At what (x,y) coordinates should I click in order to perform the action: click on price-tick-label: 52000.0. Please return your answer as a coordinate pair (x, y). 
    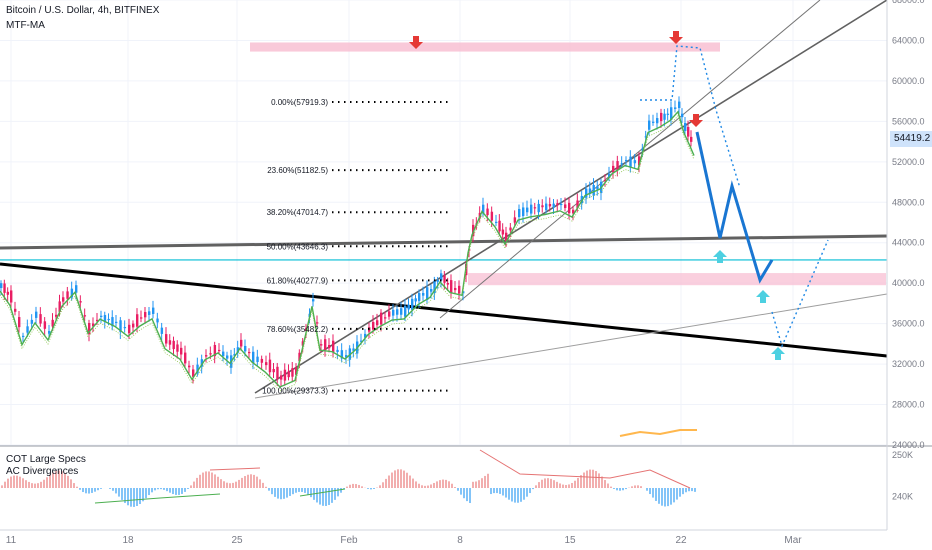
    Looking at the image, I should click on (908, 162).